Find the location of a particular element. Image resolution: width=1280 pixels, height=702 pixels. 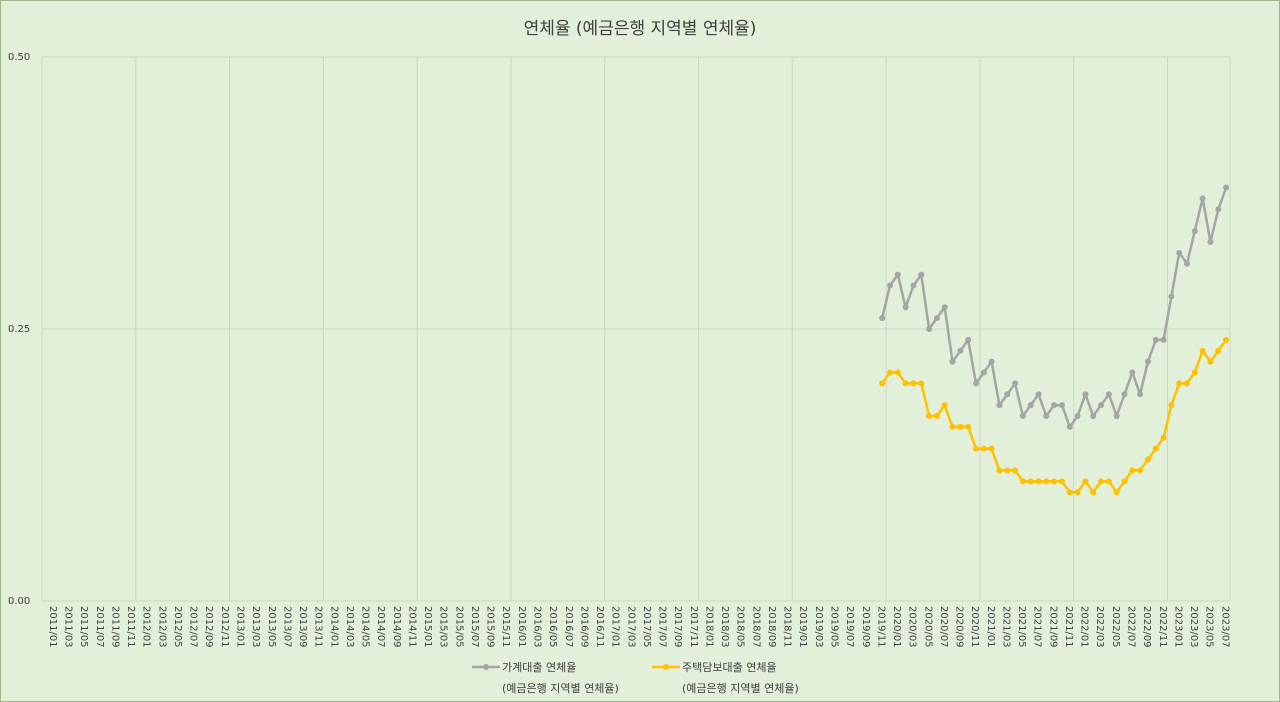

x-tick-label: 2021/09 is located at coordinates (1052, 627).